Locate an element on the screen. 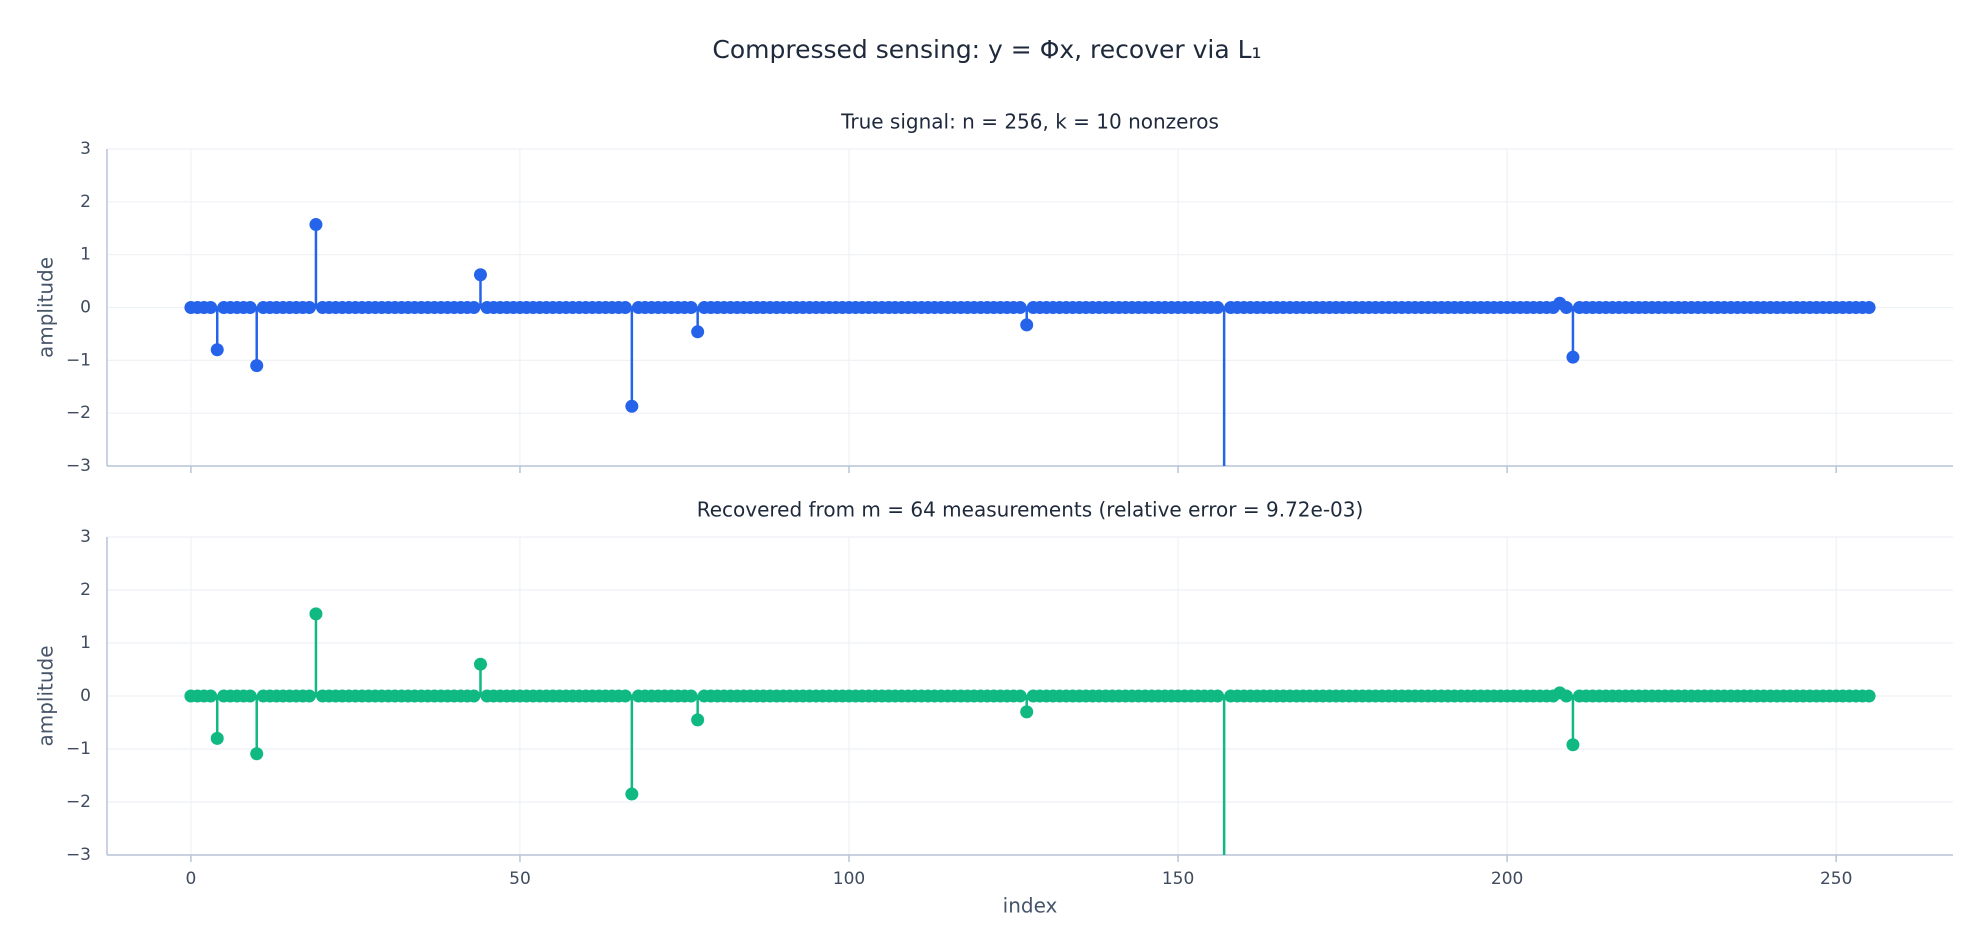 This screenshot has width=1974, height=948. x-tick-label: 150 is located at coordinates (1178, 879).